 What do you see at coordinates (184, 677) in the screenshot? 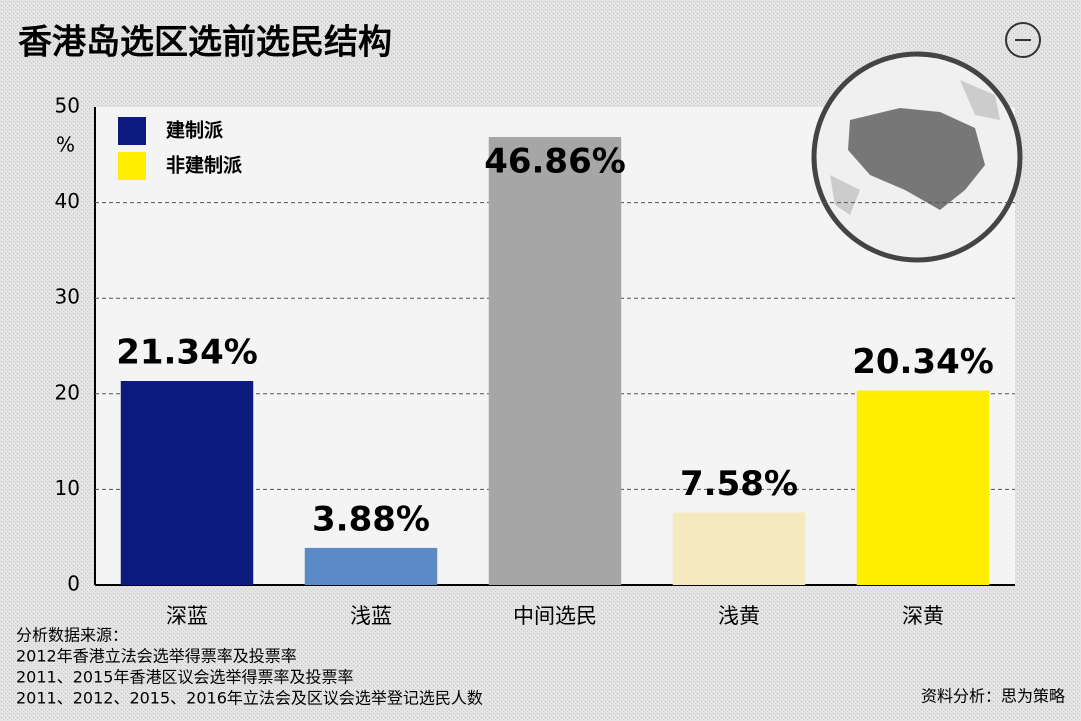
I see `source-line: 2011、2015年香港区议会选举得票率及投票率` at bounding box center [184, 677].